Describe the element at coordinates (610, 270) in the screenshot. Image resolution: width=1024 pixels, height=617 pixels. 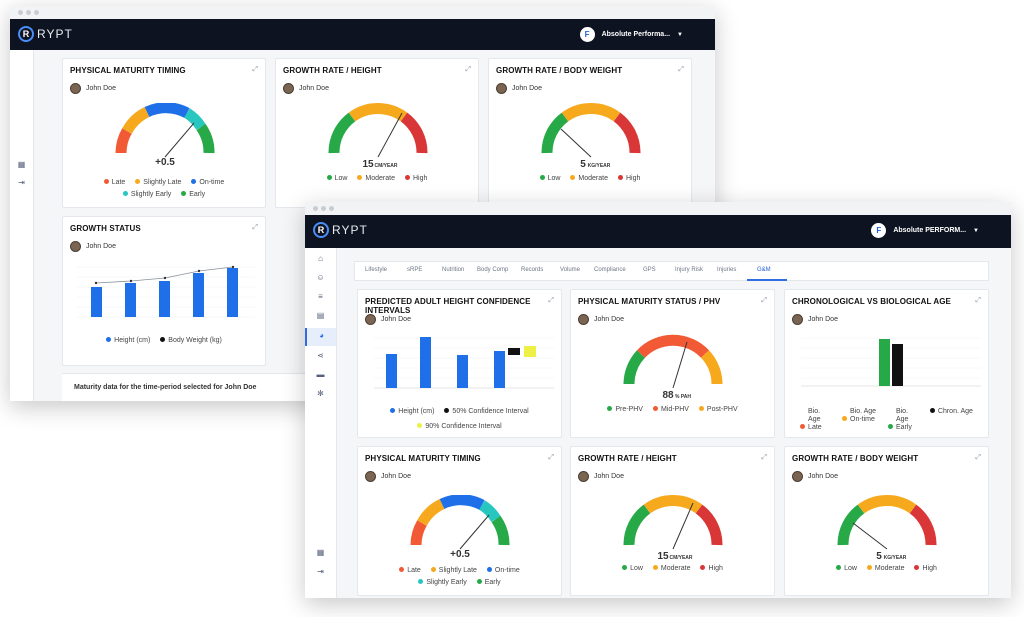
I see `tab-compliance: Compliance` at that location.